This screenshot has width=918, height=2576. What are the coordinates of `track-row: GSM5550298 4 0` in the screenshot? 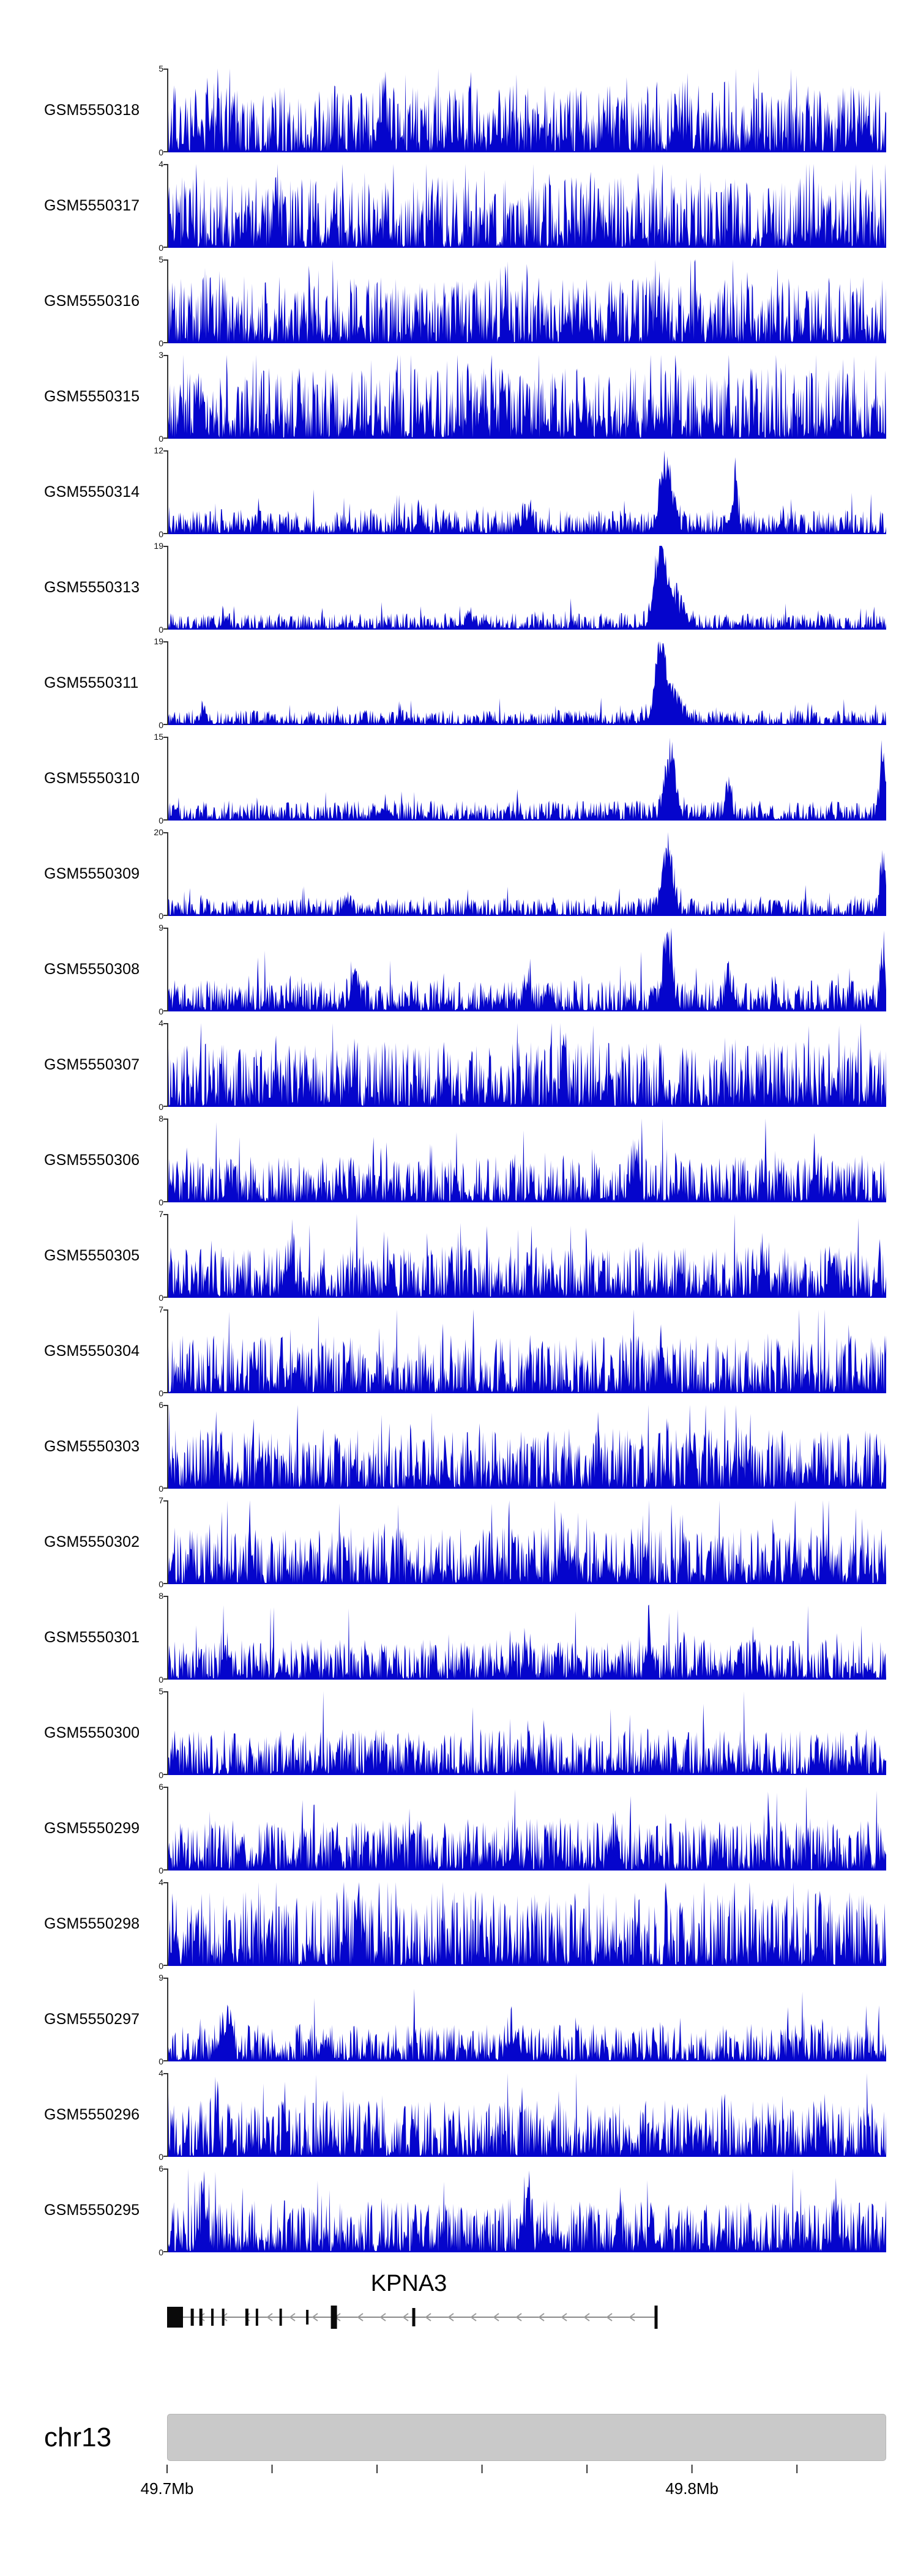 It's located at (443, 1924).